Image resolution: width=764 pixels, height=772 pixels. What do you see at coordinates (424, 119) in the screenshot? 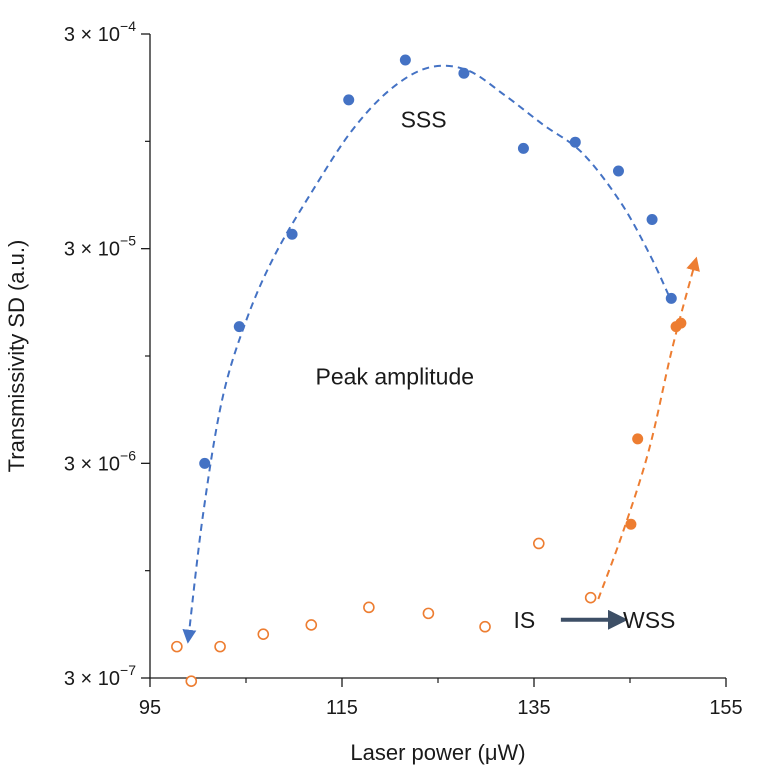
I see `annotation-sss: SSS` at bounding box center [424, 119].